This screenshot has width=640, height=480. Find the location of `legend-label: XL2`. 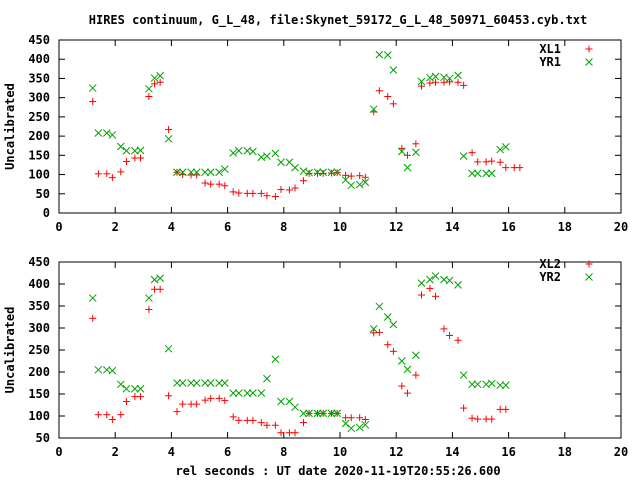

legend-label: XL2 is located at coordinates (550, 264).